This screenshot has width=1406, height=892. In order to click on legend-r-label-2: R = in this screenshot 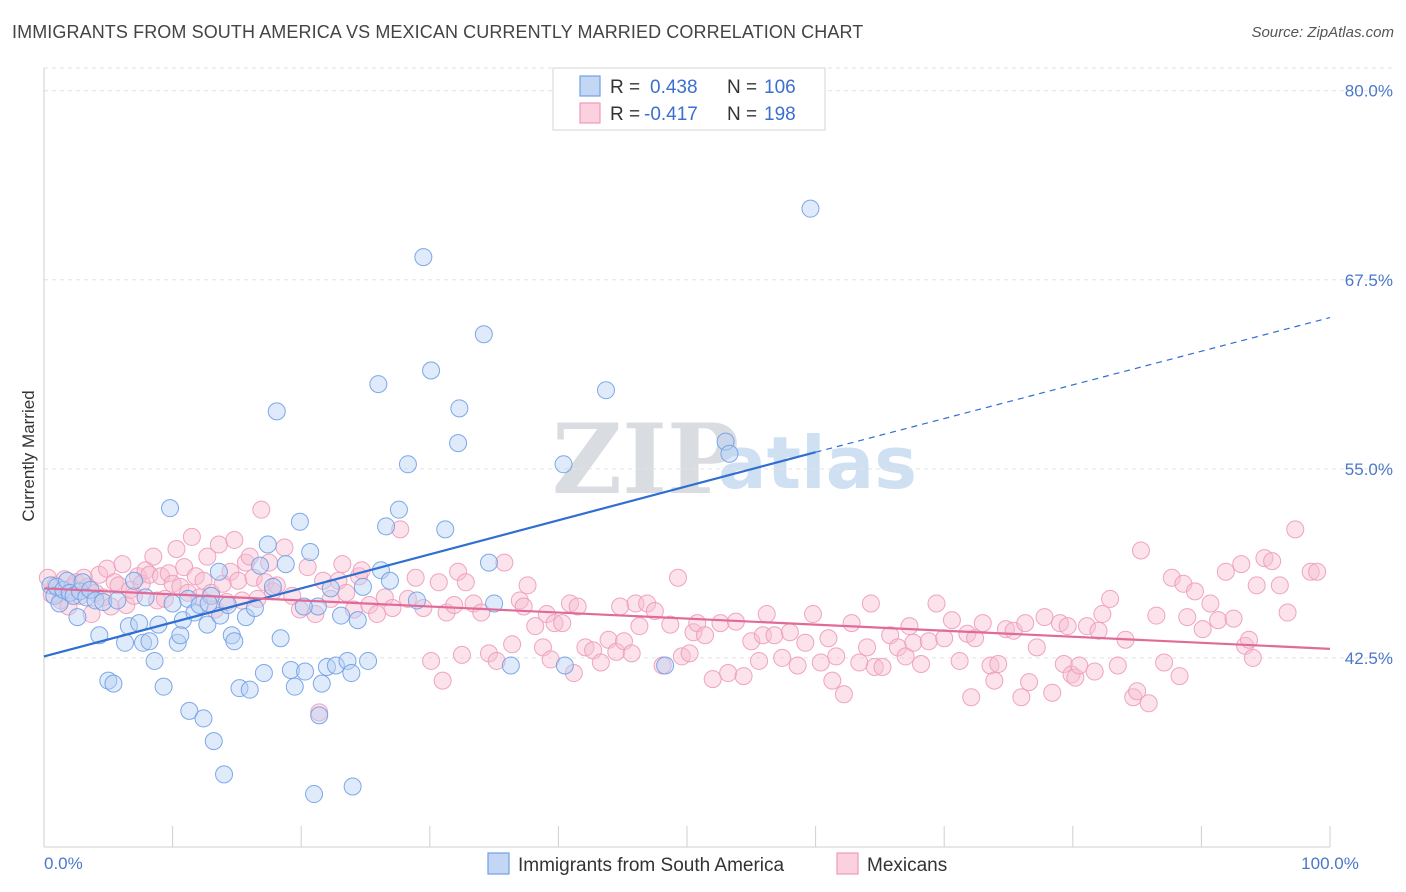, I will do `click(625, 114)`.